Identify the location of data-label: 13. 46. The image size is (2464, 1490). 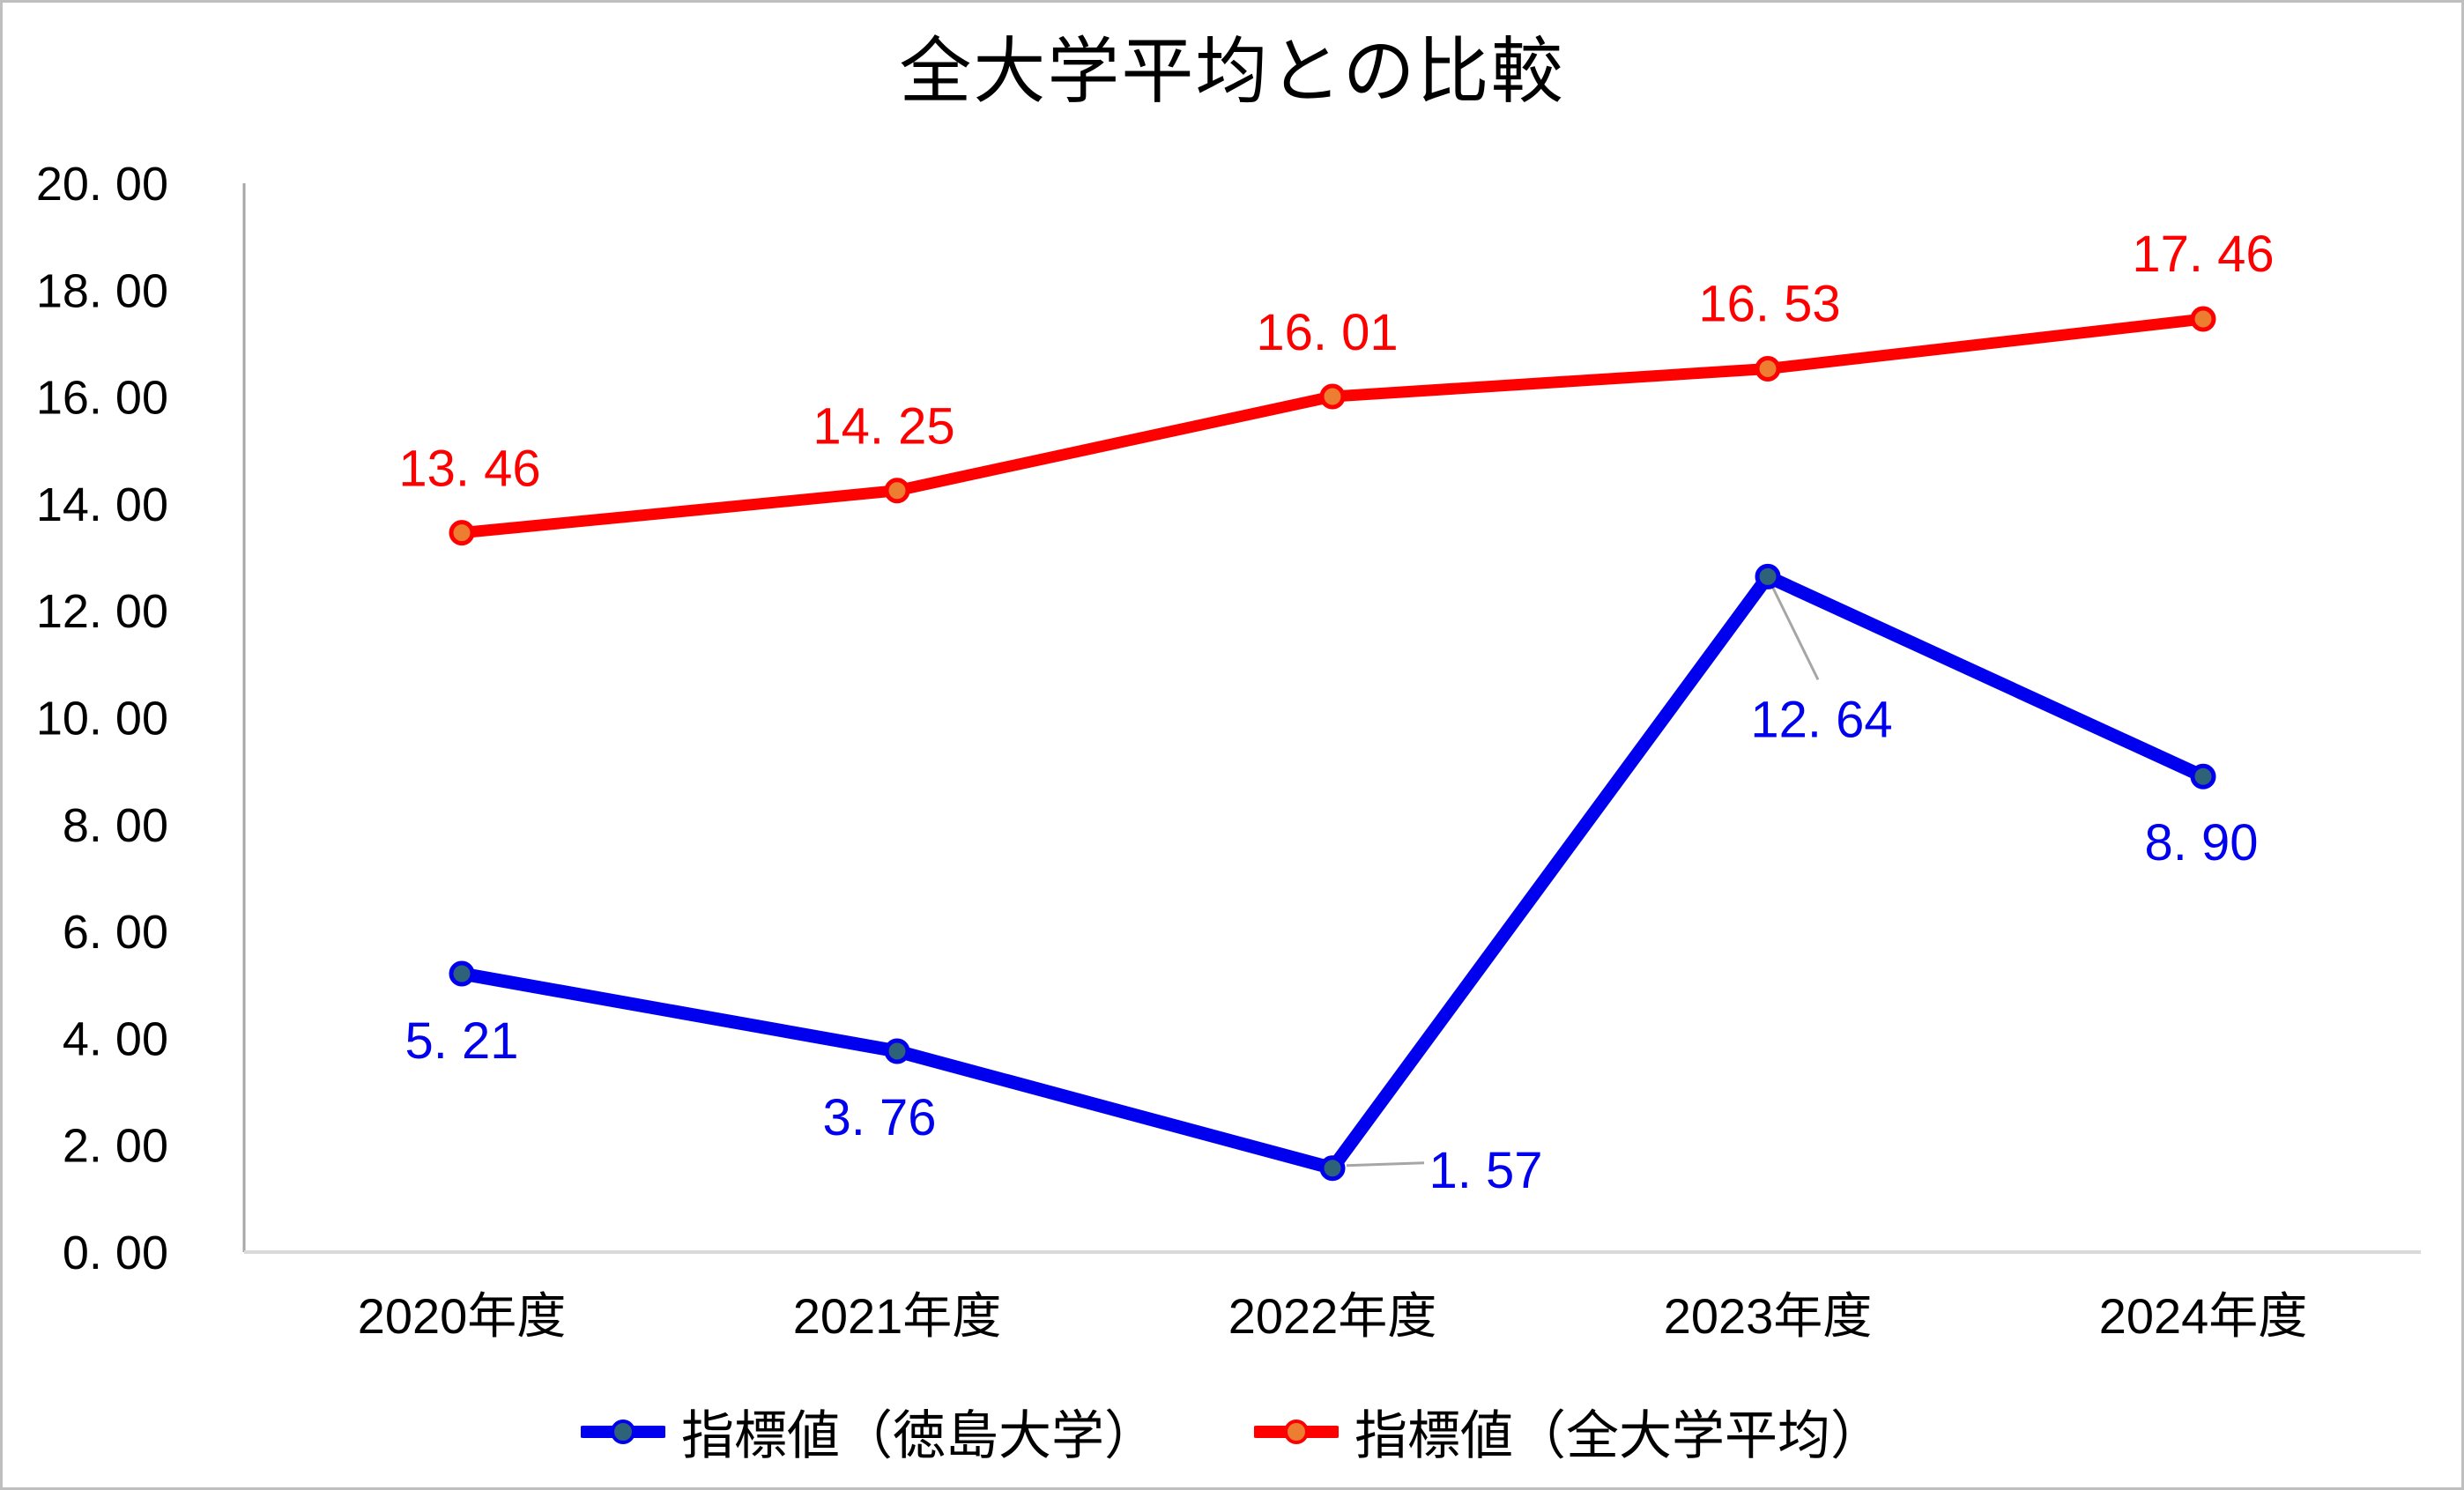
(469, 469).